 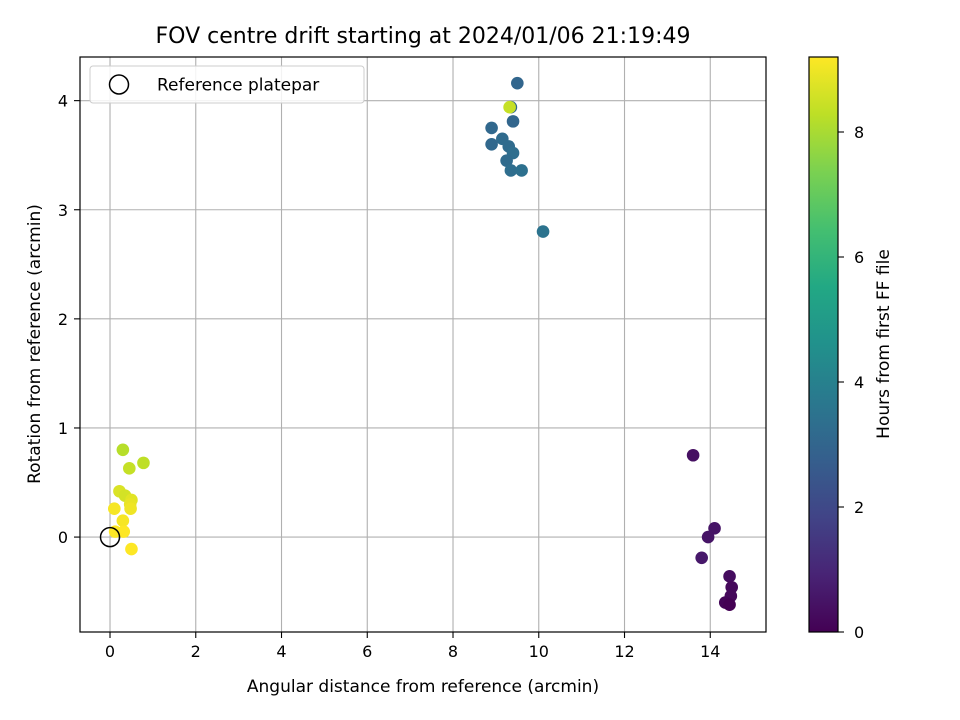 I want to click on y-axis-label: Rotation from reference (arcmin), so click(x=35, y=344).